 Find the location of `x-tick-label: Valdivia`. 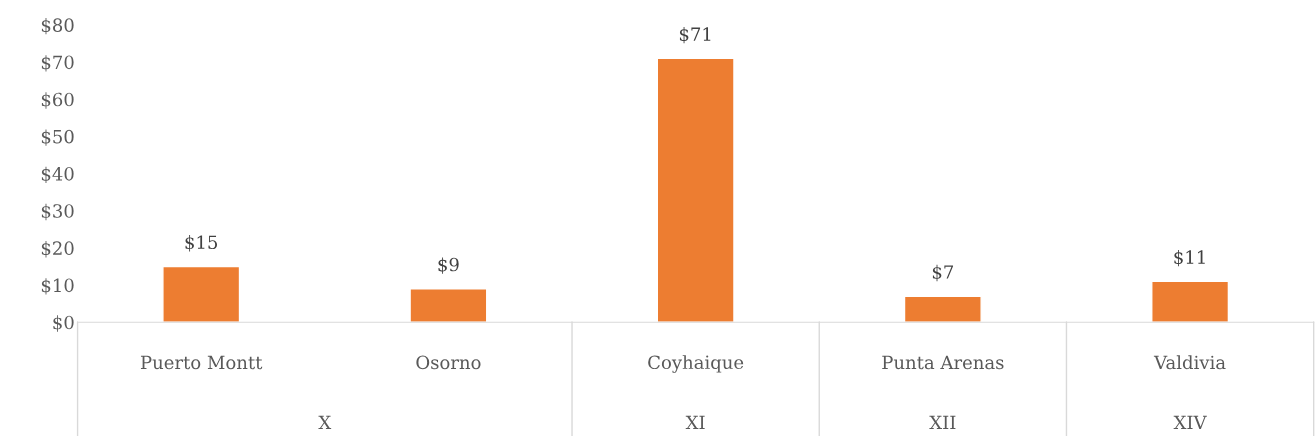

x-tick-label: Valdivia is located at coordinates (1189, 362).